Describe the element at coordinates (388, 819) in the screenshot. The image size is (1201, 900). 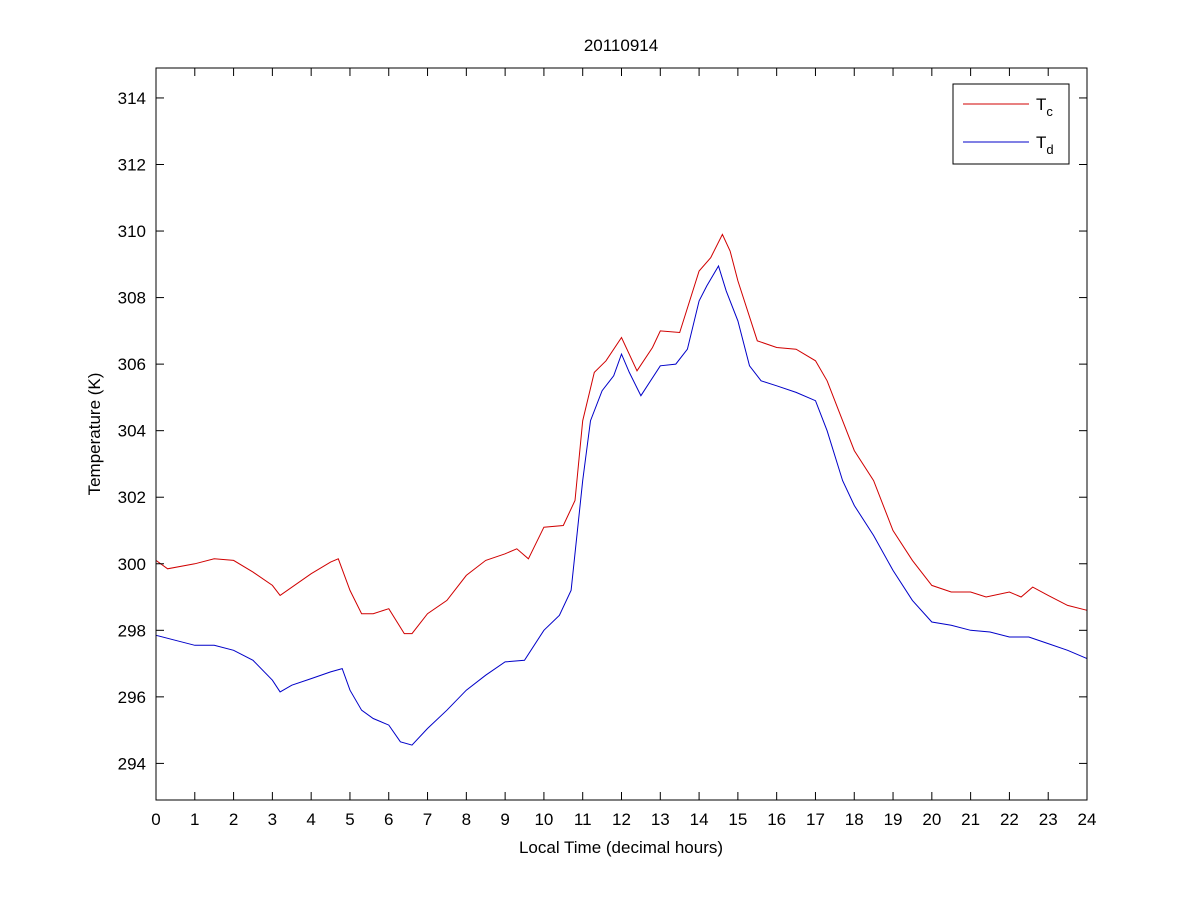
I see `x-tick-label: 6` at that location.